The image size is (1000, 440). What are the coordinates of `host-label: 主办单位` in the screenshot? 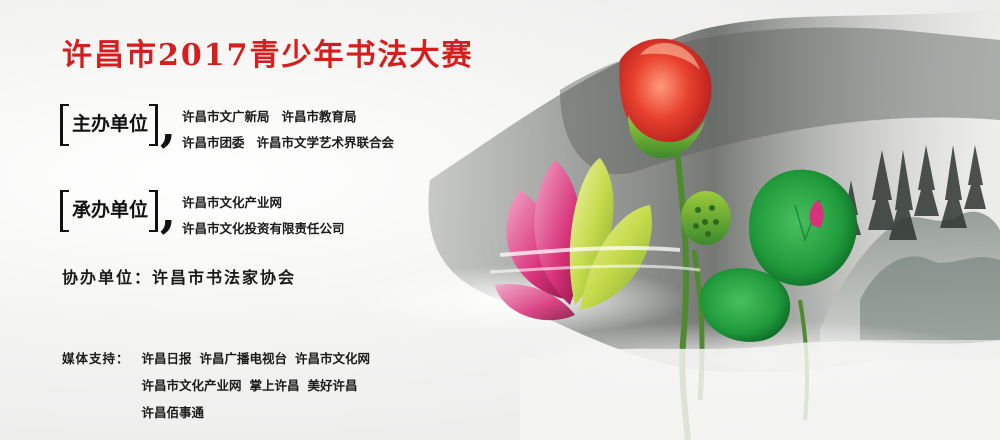 It's located at (109, 125).